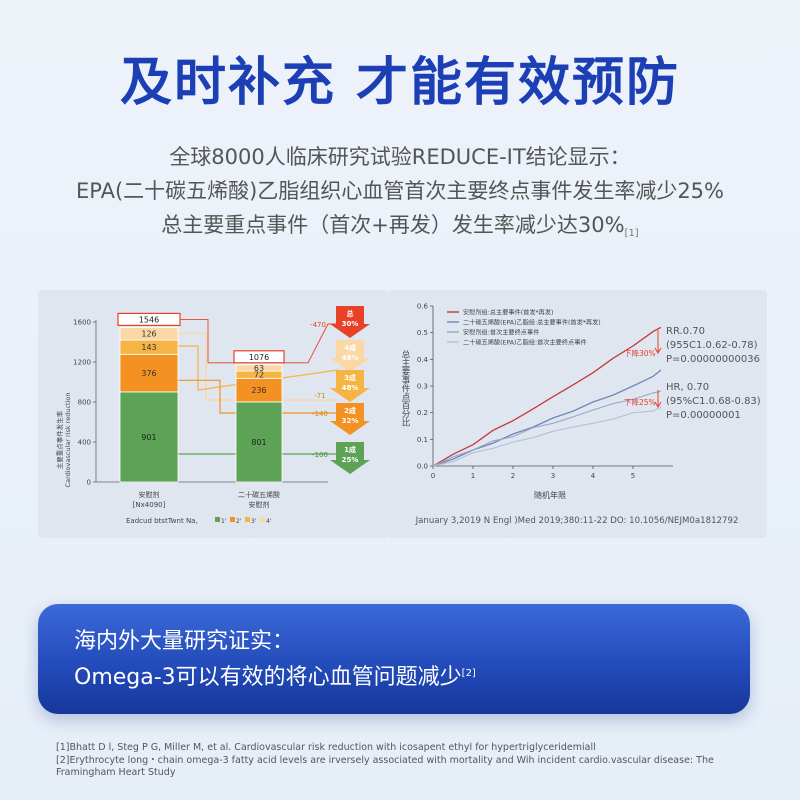  What do you see at coordinates (275, 660) in the screenshot?
I see `banner-text: 海内外大量研究证实： Omega-3可以有效的将心血管问题减少[2]` at bounding box center [275, 660].